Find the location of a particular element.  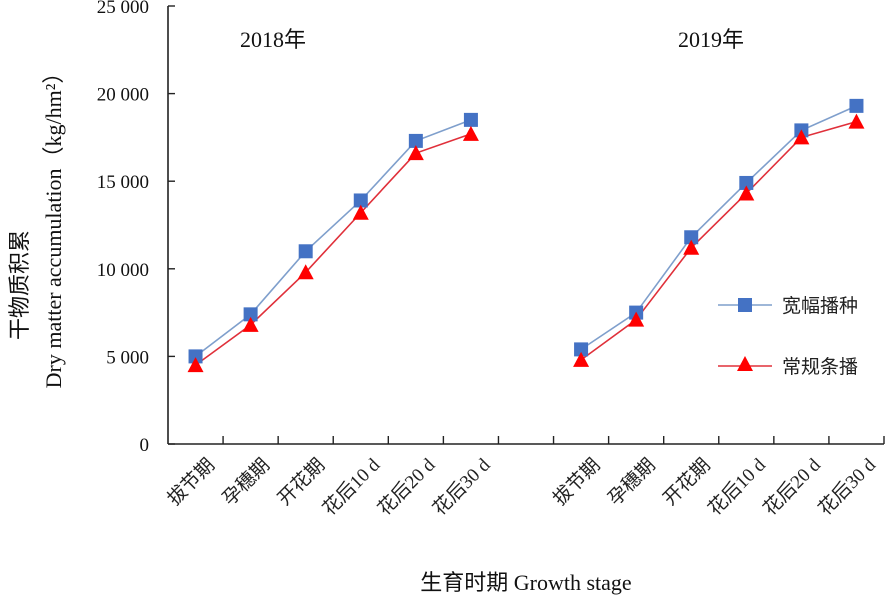

series-line-wide-2019年 is located at coordinates (718, 228).